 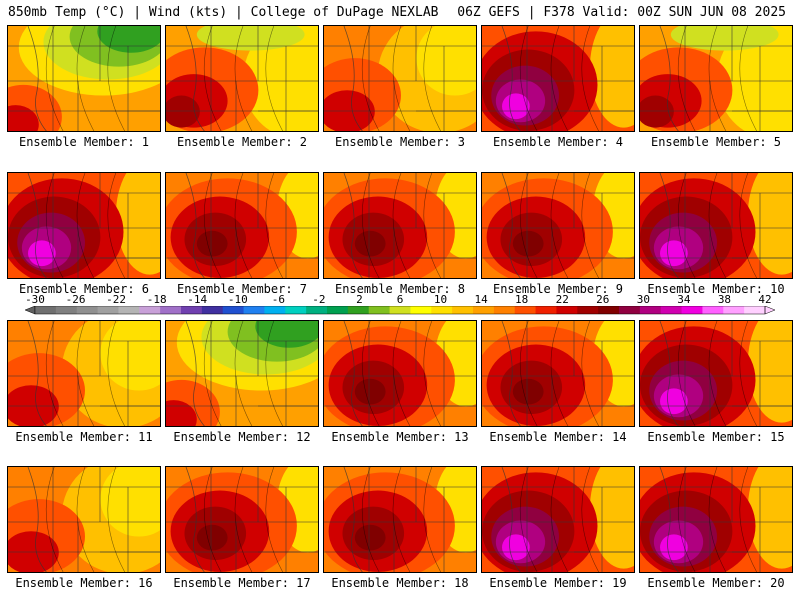 I want to click on colorbar-tick-label: -6, so click(x=278, y=299).